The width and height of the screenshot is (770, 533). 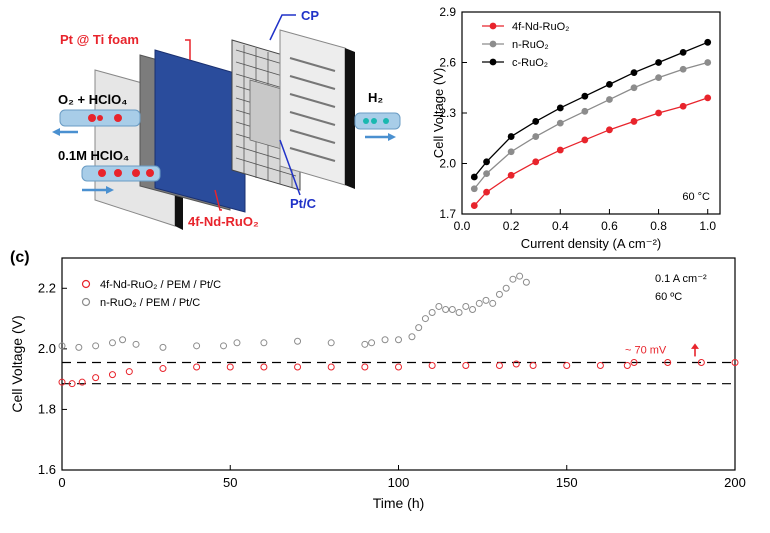 I want to click on x-tick-label: 0, so click(x=61, y=482).